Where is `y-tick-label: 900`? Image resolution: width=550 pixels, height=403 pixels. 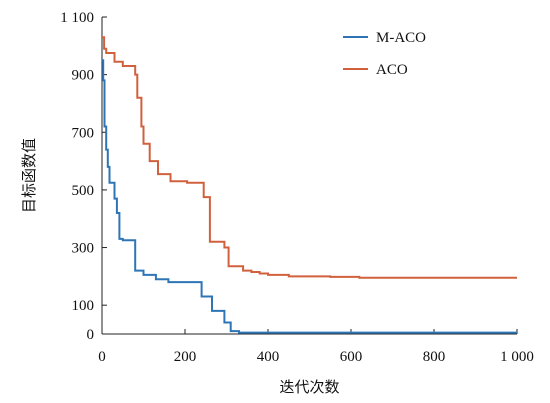 y-tick-label: 900 is located at coordinates (83, 76).